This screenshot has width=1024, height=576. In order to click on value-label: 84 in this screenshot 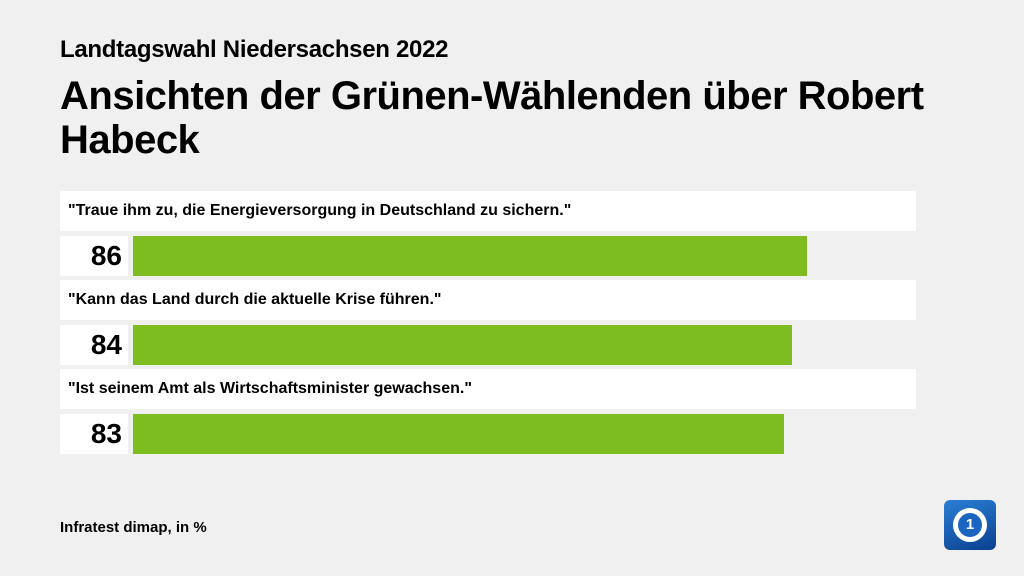, I will do `click(94, 345)`.